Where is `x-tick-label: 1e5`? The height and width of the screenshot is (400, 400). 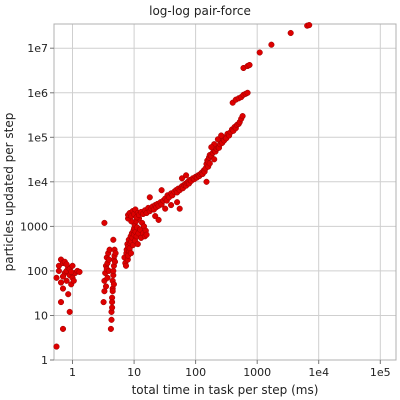 x-tick-label: 1e5 is located at coordinates (380, 372).